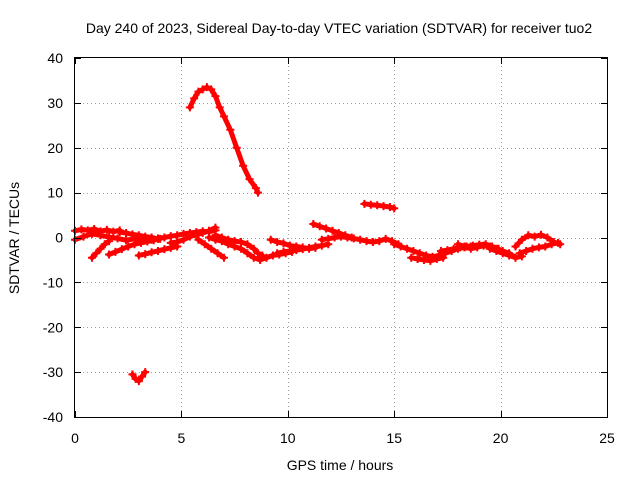 The image size is (640, 480). Describe the element at coordinates (55, 193) in the screenshot. I see `y-tick-label: 10` at that location.